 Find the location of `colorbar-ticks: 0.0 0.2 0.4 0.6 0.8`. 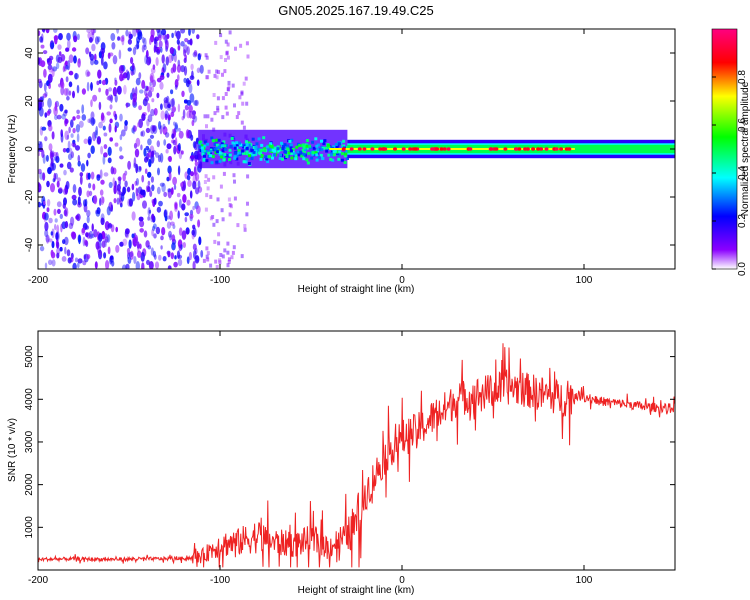

colorbar-ticks: 0.0 0.2 0.4 0.6 0.8 is located at coordinates (730, 173).